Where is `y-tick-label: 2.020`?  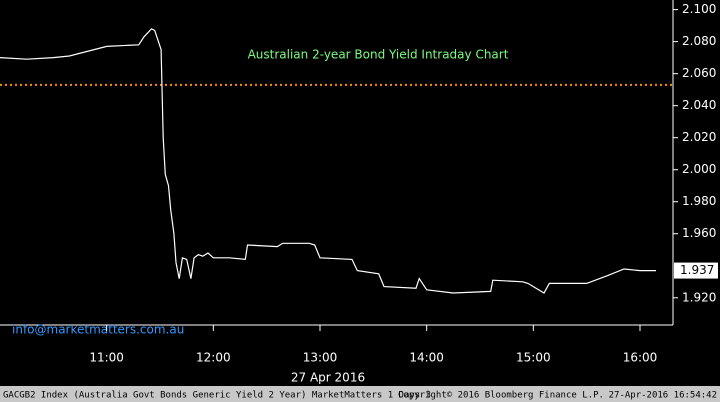 y-tick-label: 2.020 is located at coordinates (699, 137).